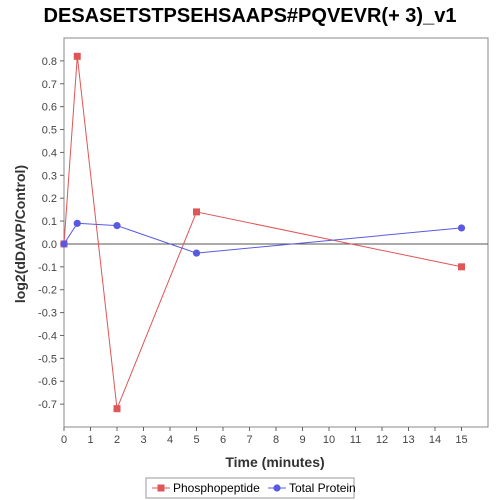 The height and width of the screenshot is (500, 500). Describe the element at coordinates (382, 440) in the screenshot. I see `x-tick-label: 12` at that location.